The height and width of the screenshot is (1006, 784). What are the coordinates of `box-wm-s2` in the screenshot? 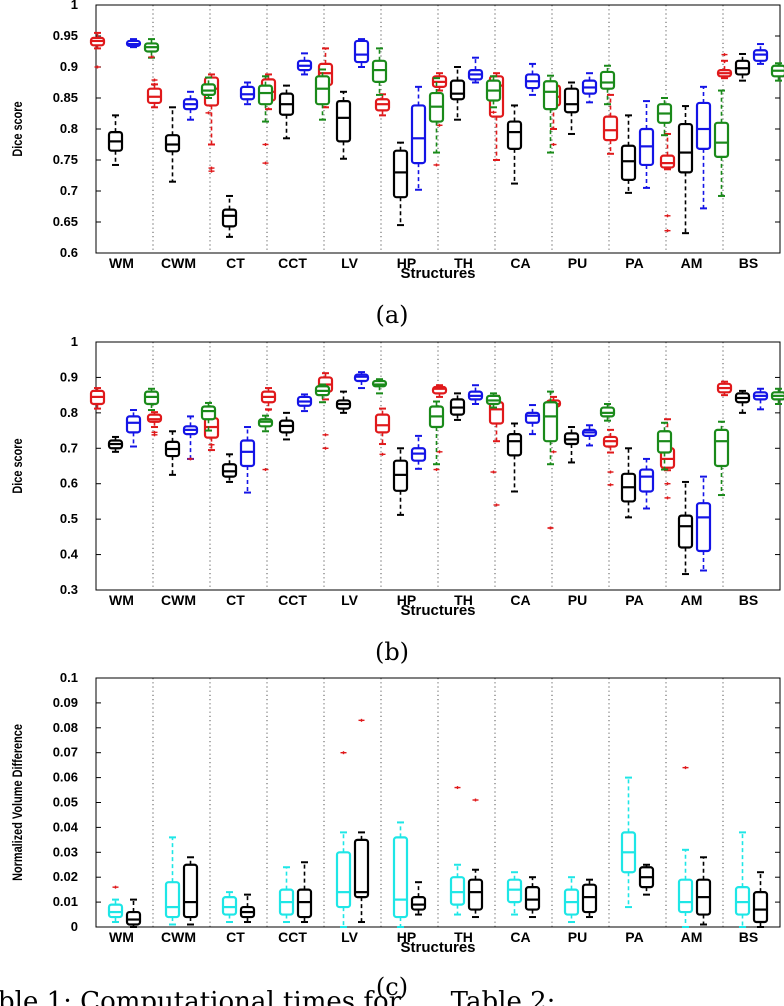 It's located at (133, 428).